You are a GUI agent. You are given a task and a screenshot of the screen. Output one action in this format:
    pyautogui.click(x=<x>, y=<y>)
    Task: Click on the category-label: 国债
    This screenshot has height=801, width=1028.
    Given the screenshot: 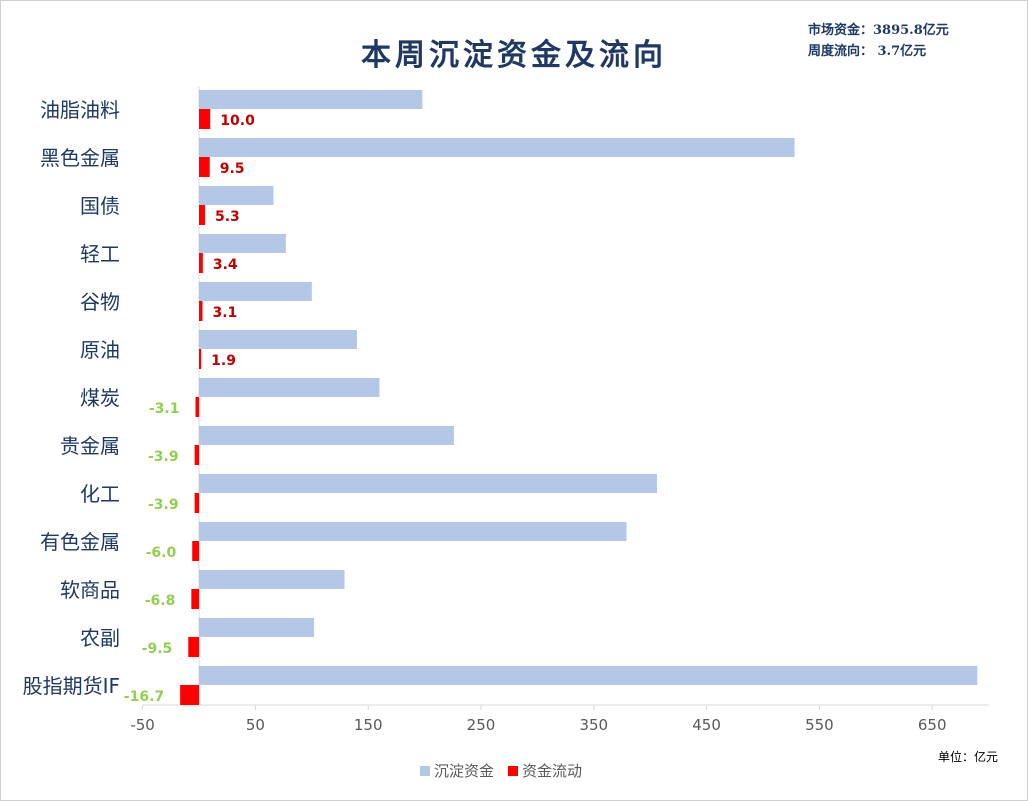 What is the action you would take?
    pyautogui.click(x=100, y=206)
    